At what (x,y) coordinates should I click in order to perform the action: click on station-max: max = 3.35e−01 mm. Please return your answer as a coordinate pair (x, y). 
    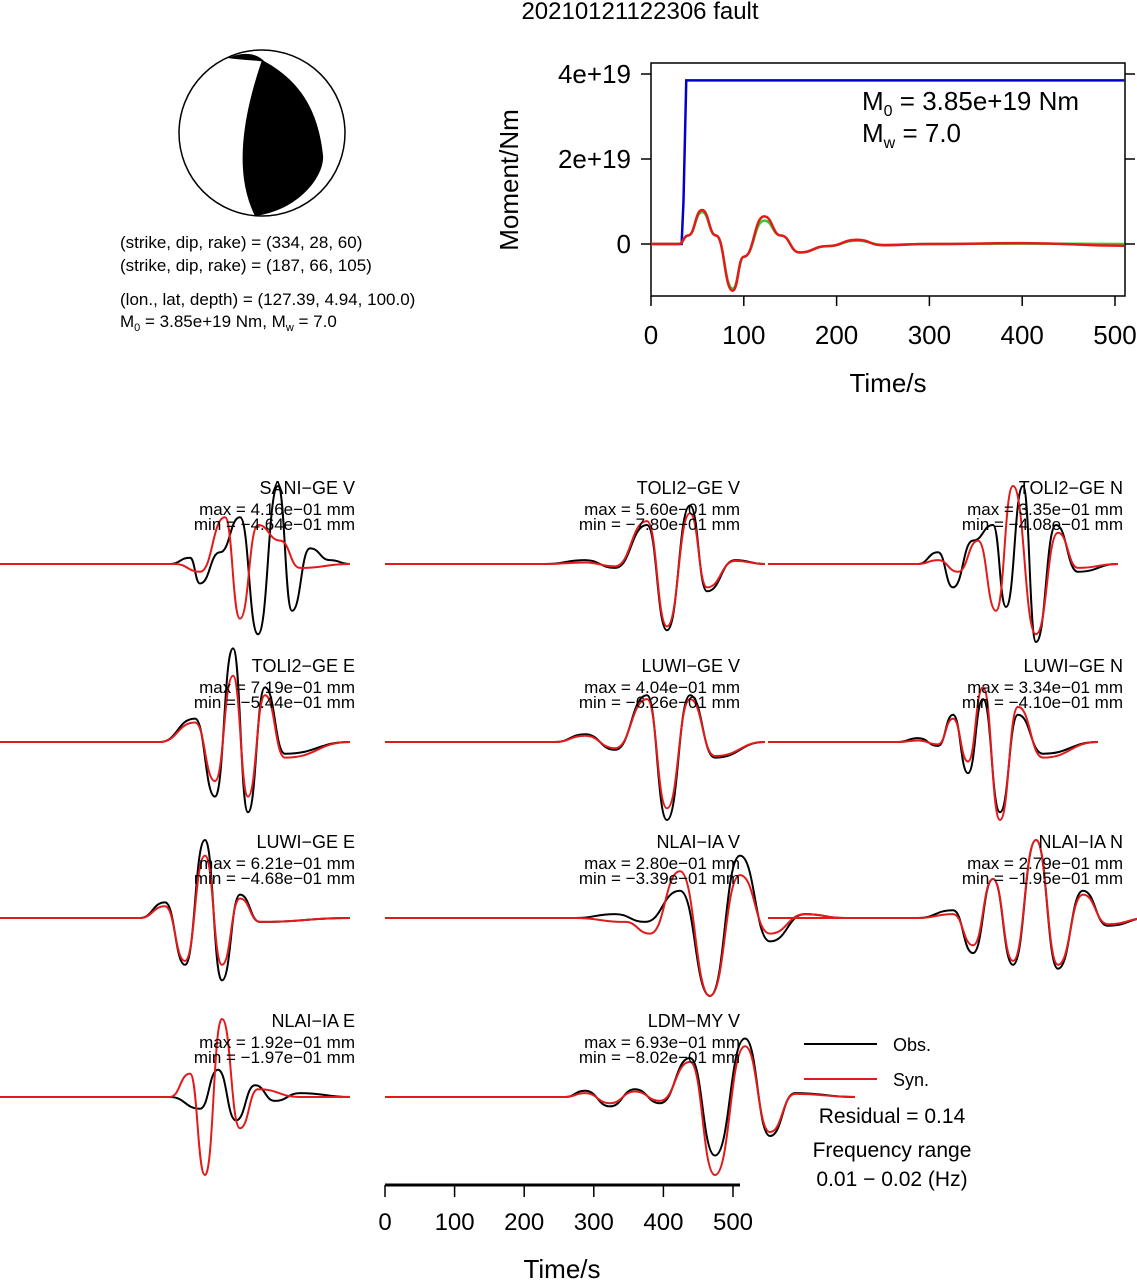
    Looking at the image, I should click on (1045, 509).